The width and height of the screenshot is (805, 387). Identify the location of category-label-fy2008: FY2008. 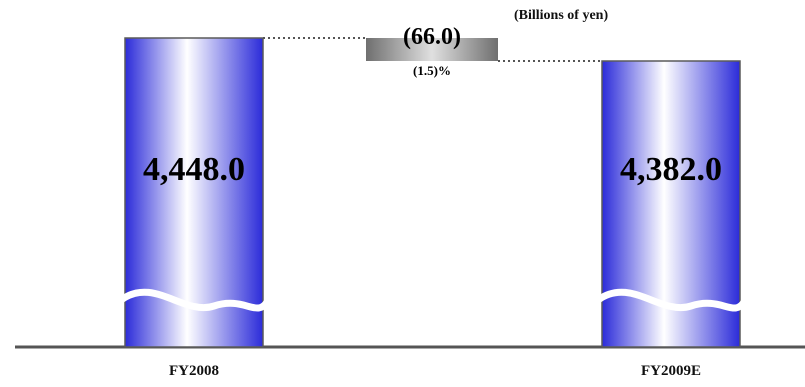
(194, 371).